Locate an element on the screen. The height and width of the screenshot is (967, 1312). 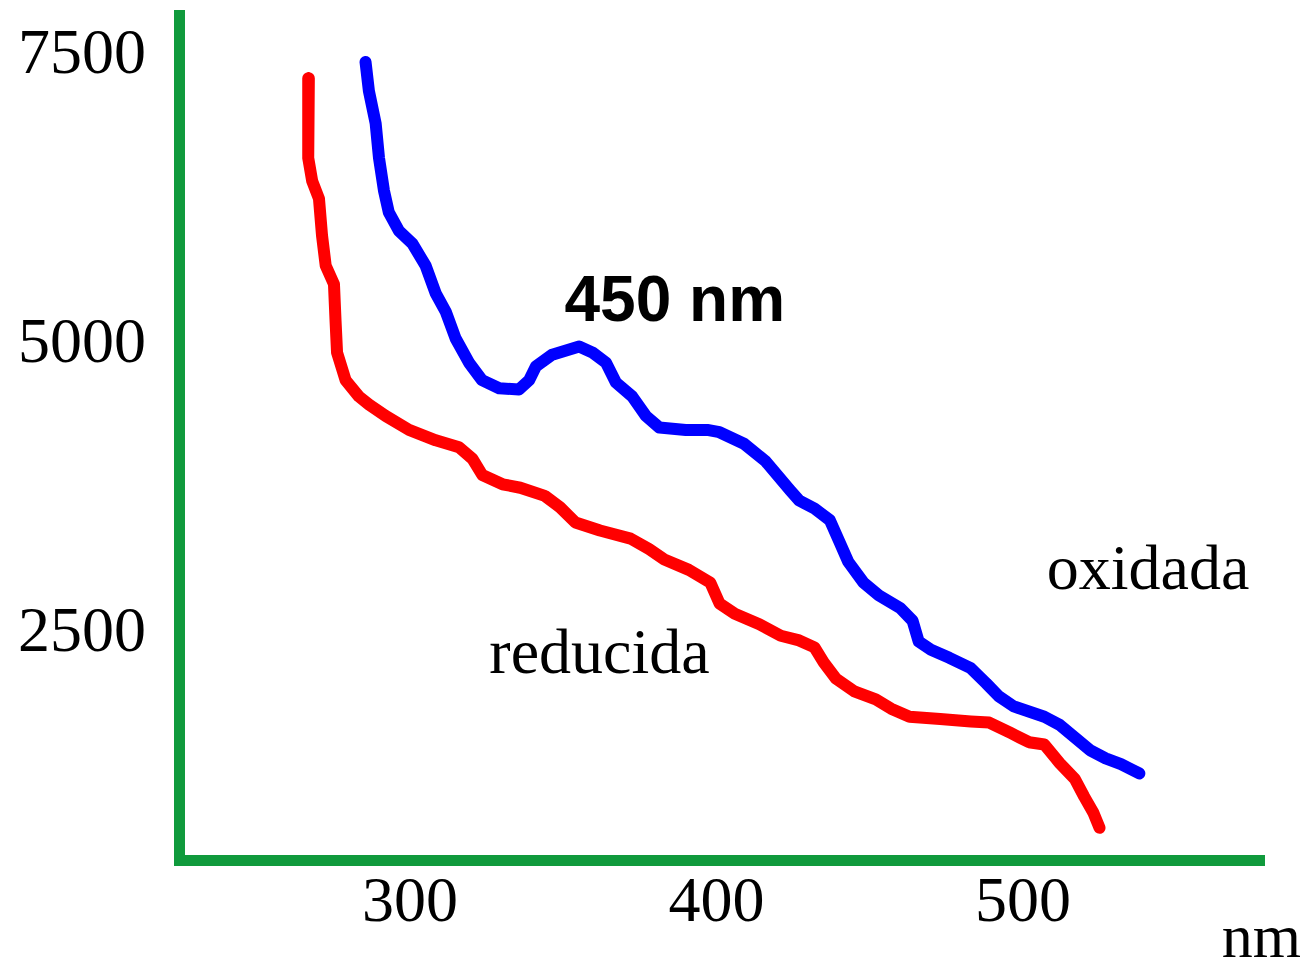
x-tick-label: 500 is located at coordinates (1022, 900).